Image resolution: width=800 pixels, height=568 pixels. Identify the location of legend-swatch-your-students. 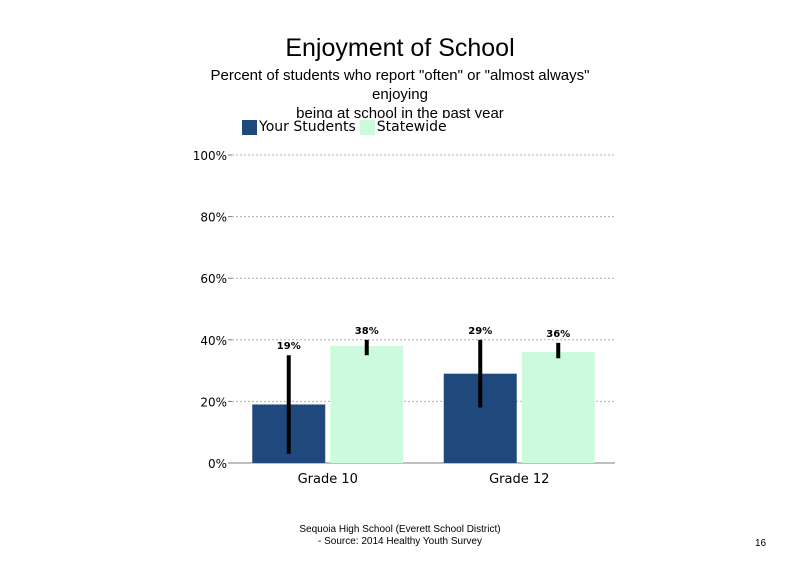
(249, 127).